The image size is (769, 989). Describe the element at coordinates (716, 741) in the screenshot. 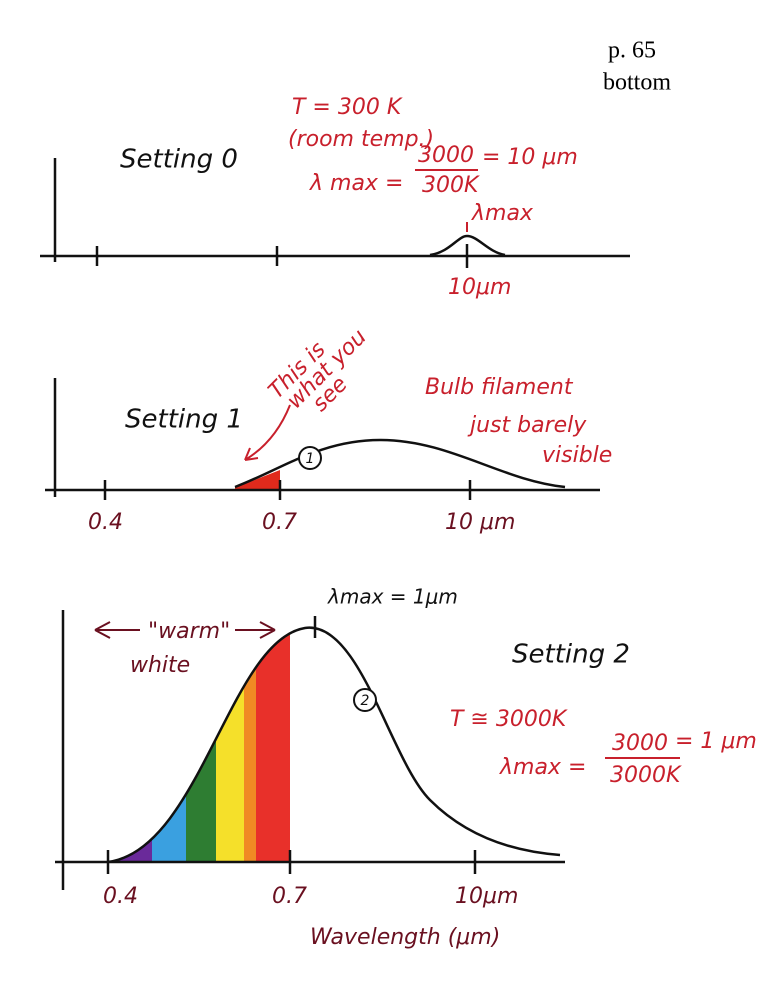

I see `annotation: = 1 μm` at that location.